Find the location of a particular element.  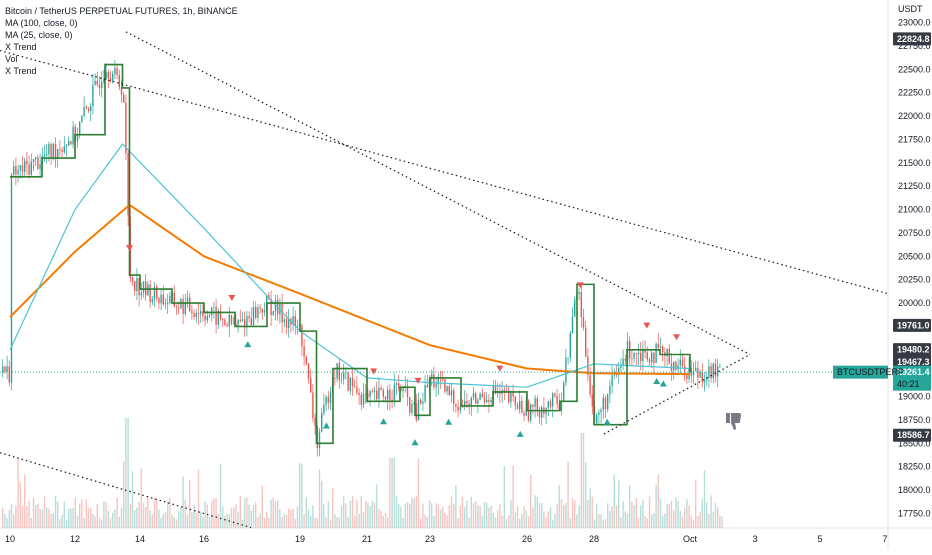

legend-vol: Vol is located at coordinates (11, 59).